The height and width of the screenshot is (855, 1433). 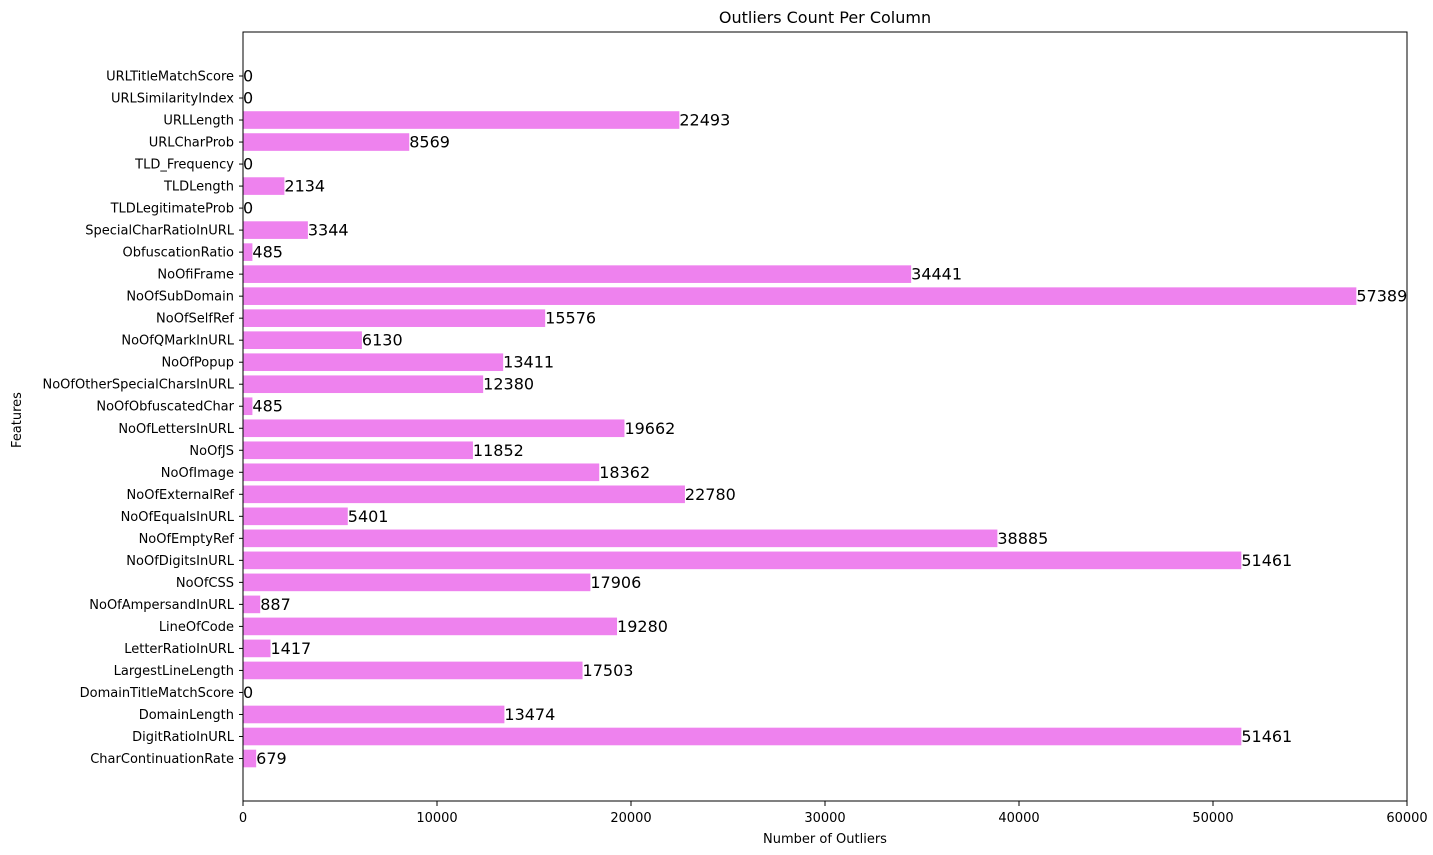 What do you see at coordinates (165, 407) in the screenshot?
I see `y-tick-label: NoOfObfuscatedChar` at bounding box center [165, 407].